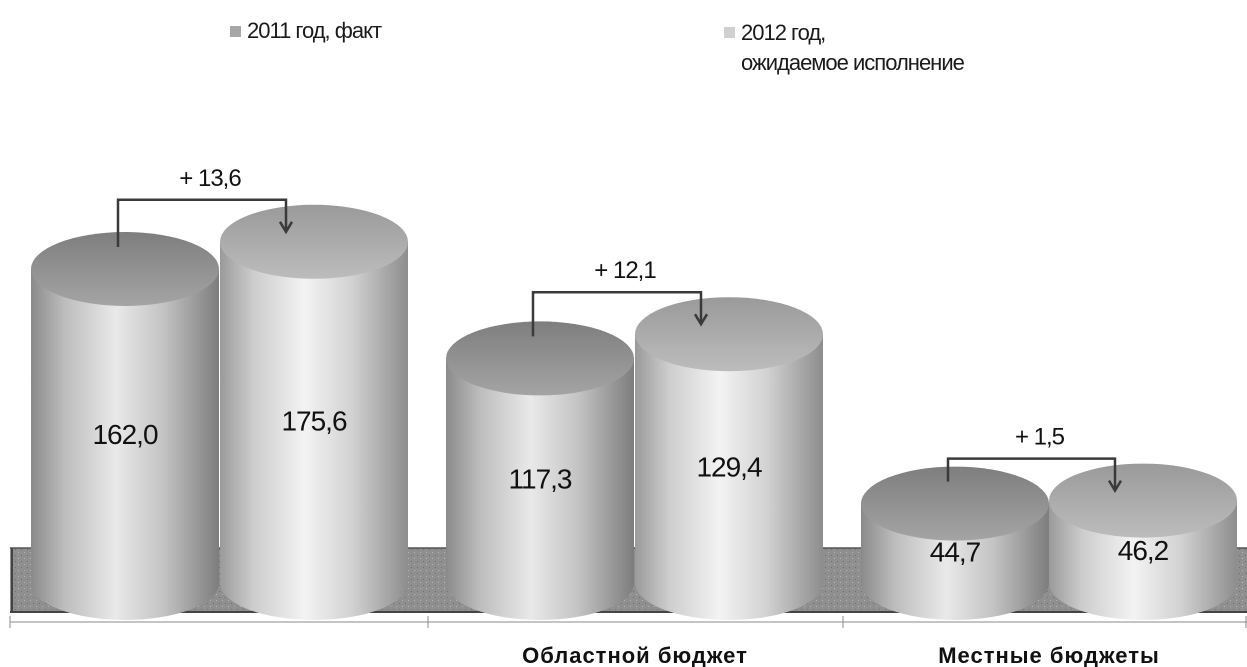 The height and width of the screenshot is (667, 1247). I want to click on legend-swatch-2012, so click(729, 32).